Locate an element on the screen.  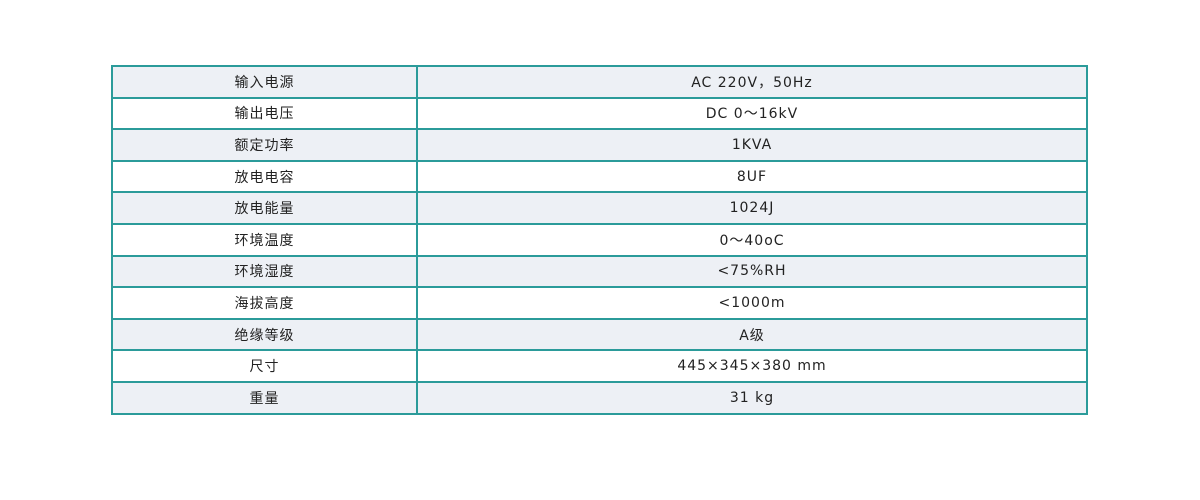
spec-row: 环境温度 0～40oC is located at coordinates (599, 239).